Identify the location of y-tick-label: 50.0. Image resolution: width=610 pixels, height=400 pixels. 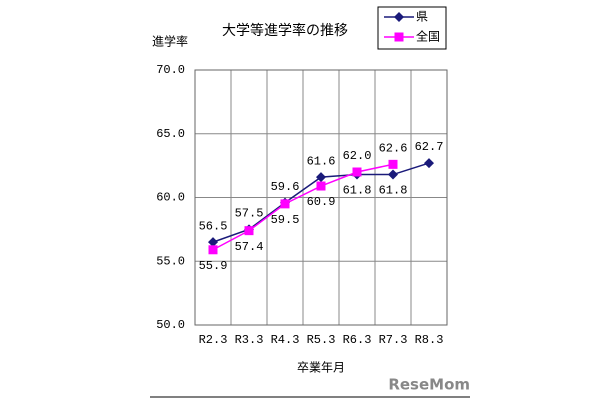
(170, 325).